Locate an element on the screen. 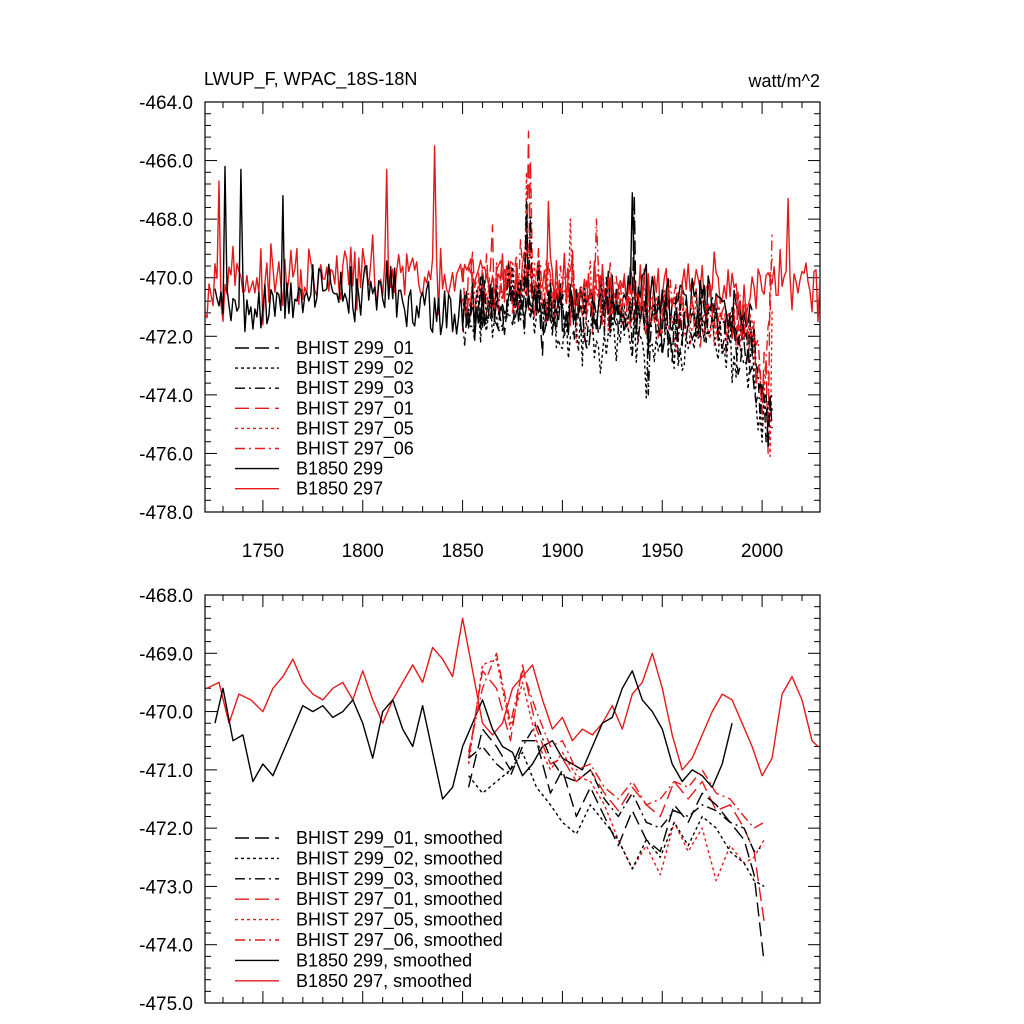  series-line-bhist-299-01-smoothed is located at coordinates (616, 845).